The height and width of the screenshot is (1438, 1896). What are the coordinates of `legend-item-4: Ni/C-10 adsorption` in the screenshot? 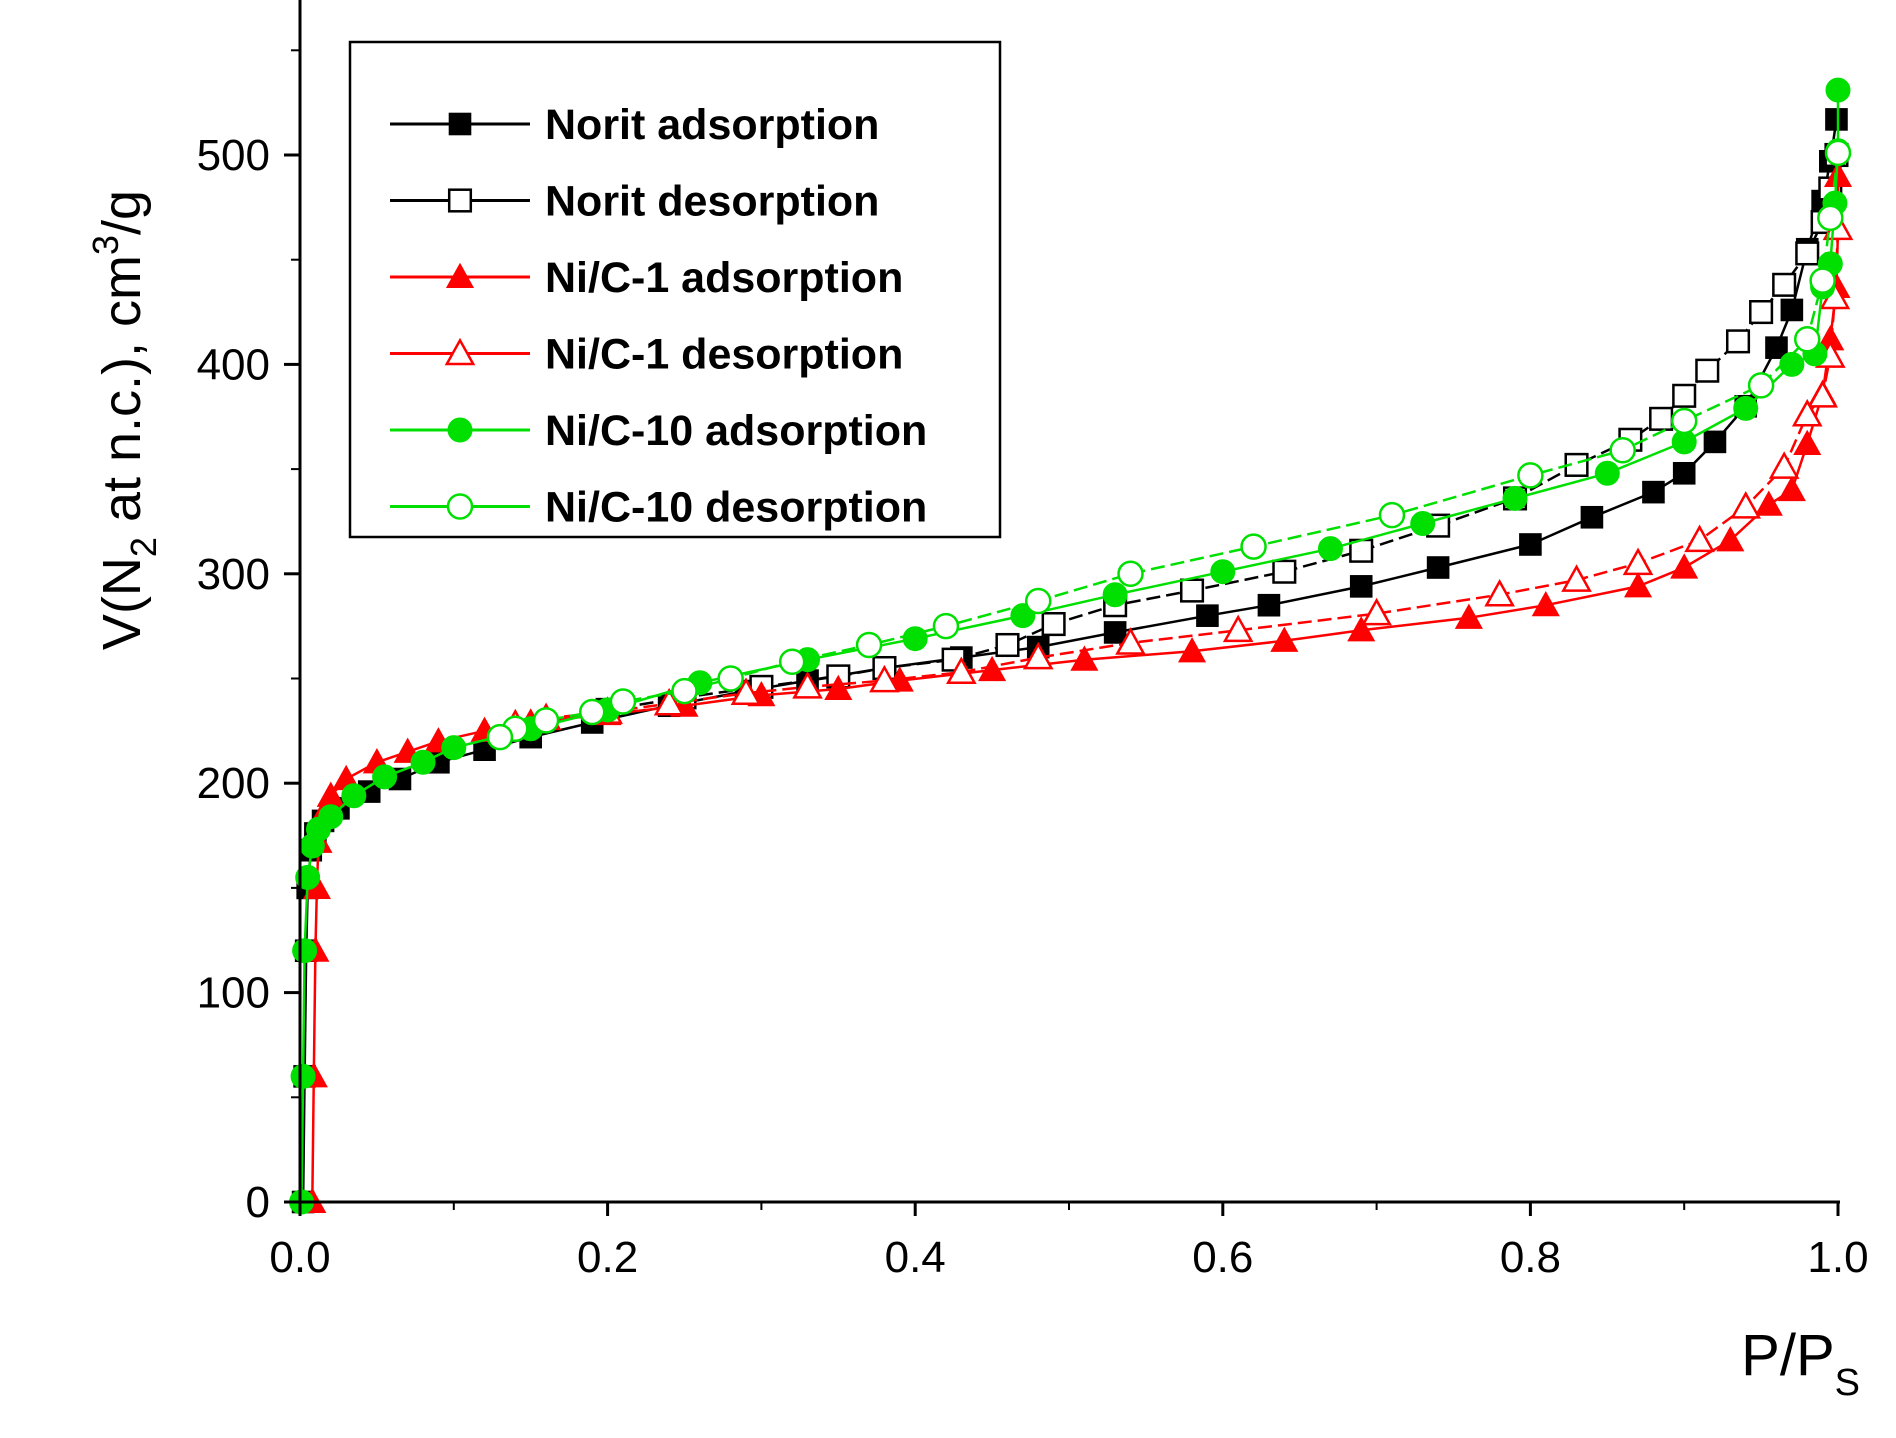 It's located at (658, 431).